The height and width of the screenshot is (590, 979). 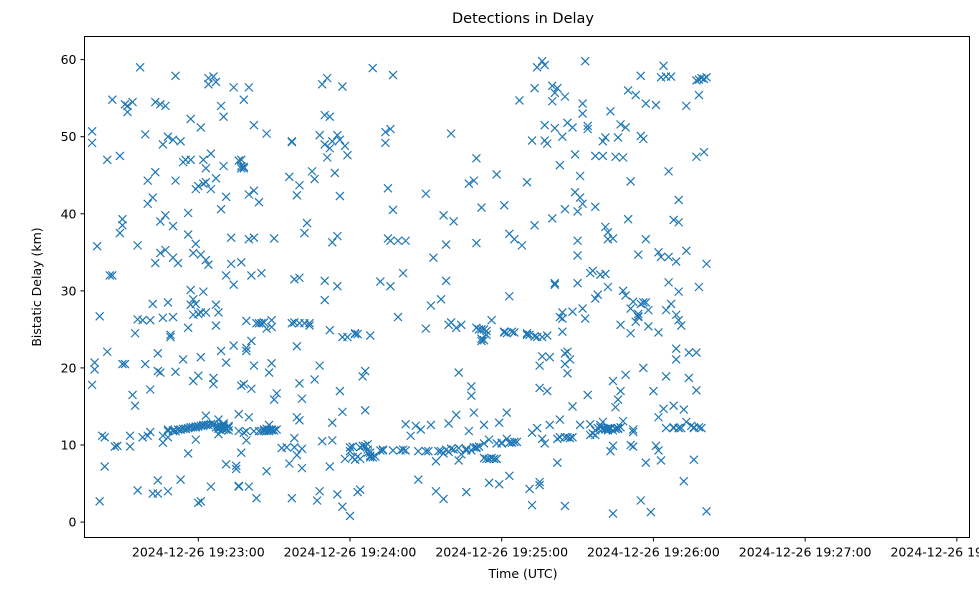 What do you see at coordinates (350, 552) in the screenshot?
I see `x-tick-label: 2024-12-26 19:24:00` at bounding box center [350, 552].